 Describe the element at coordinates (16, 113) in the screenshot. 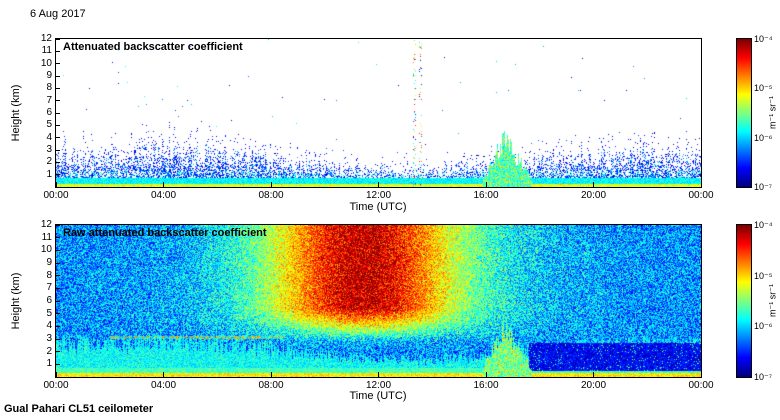

I see `y-axis-label-top: Height (km)` at that location.